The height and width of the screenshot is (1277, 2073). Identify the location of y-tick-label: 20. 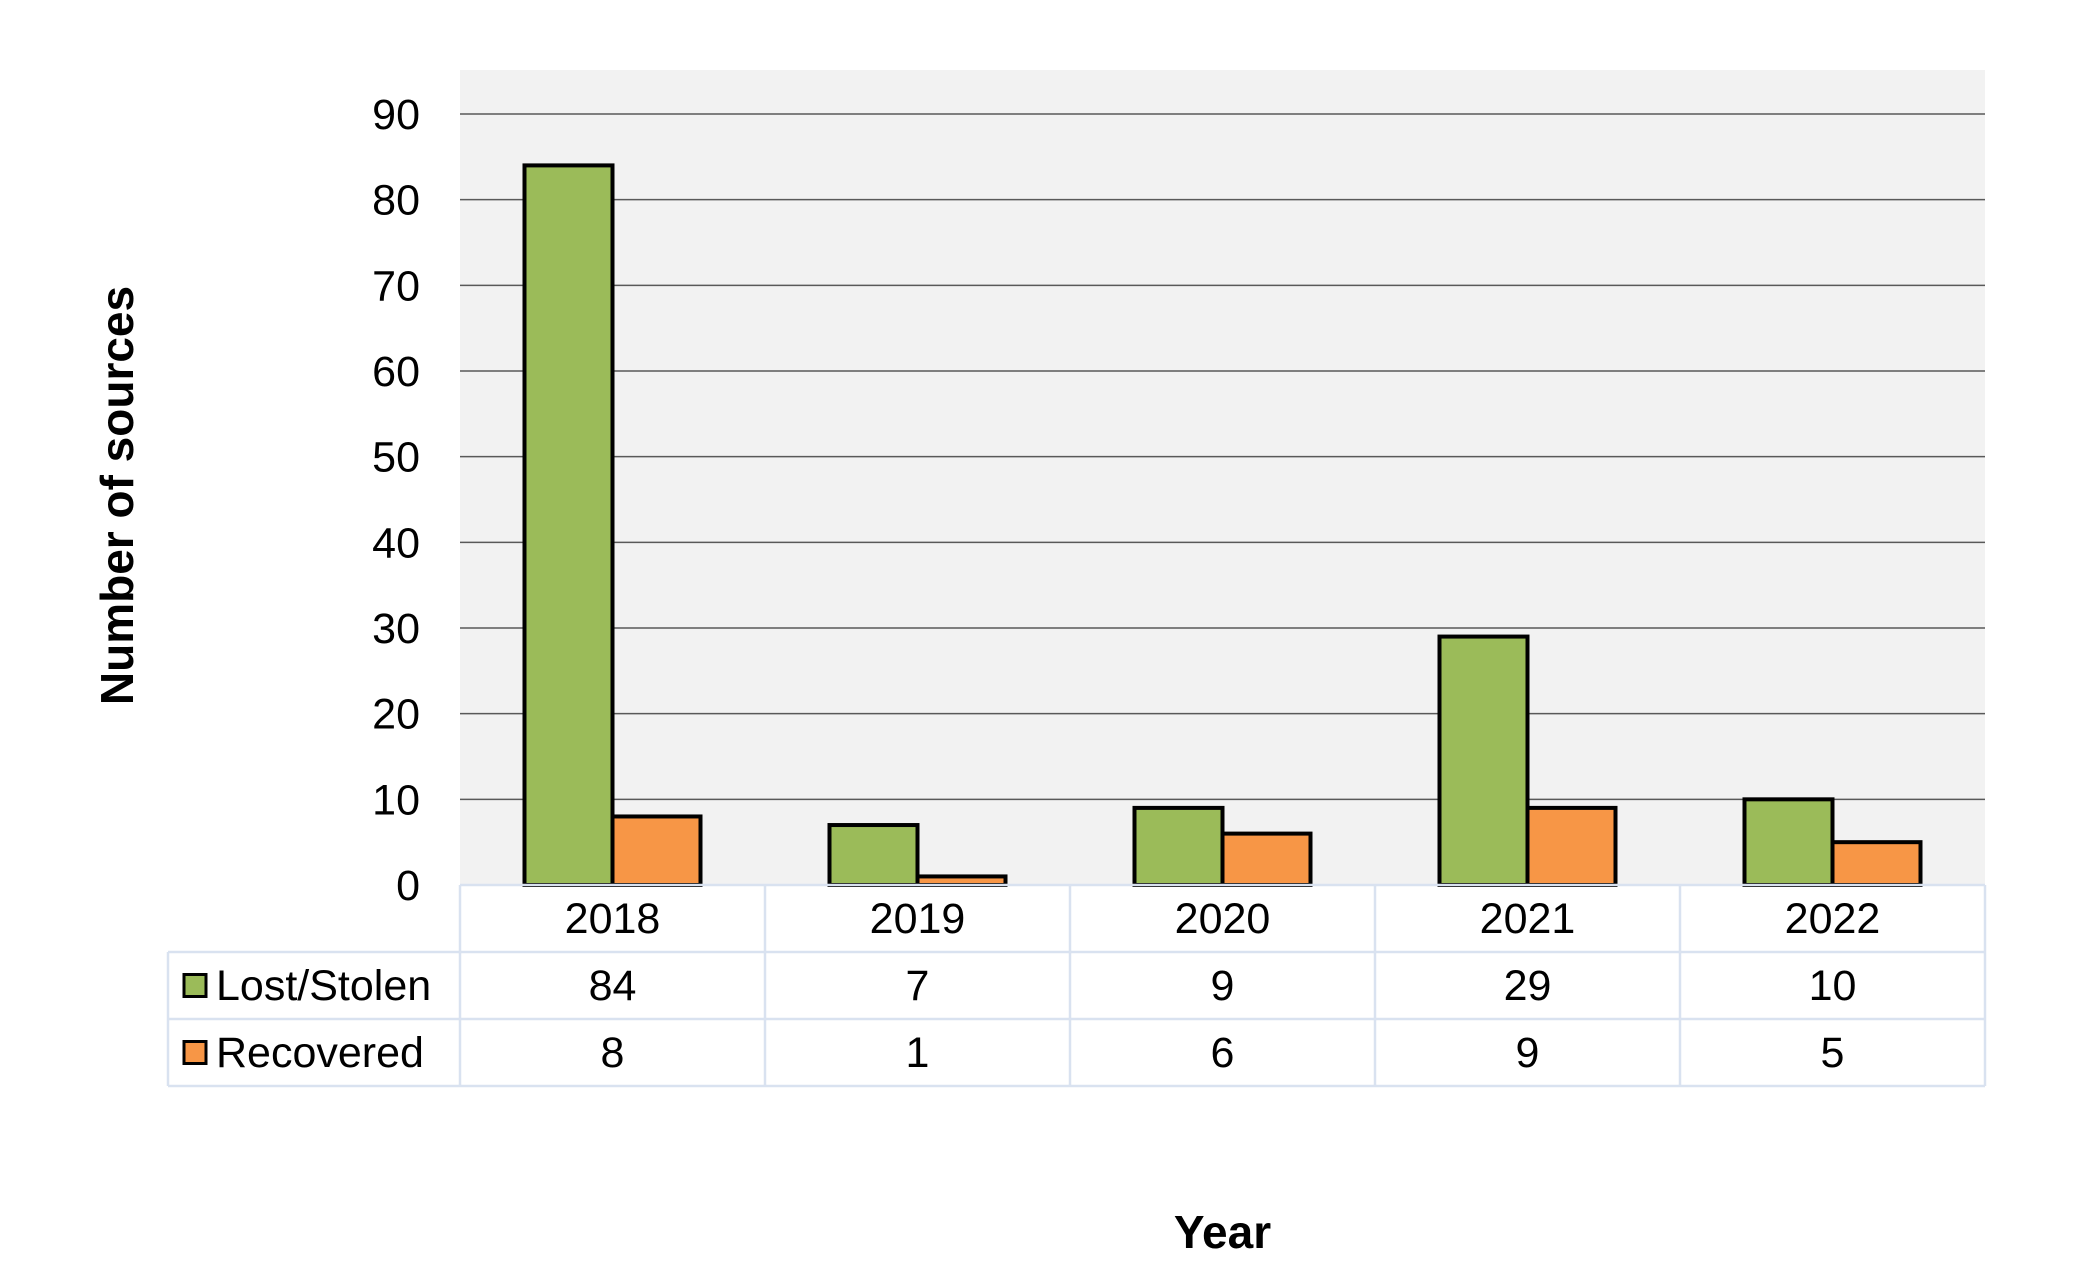
(396, 715).